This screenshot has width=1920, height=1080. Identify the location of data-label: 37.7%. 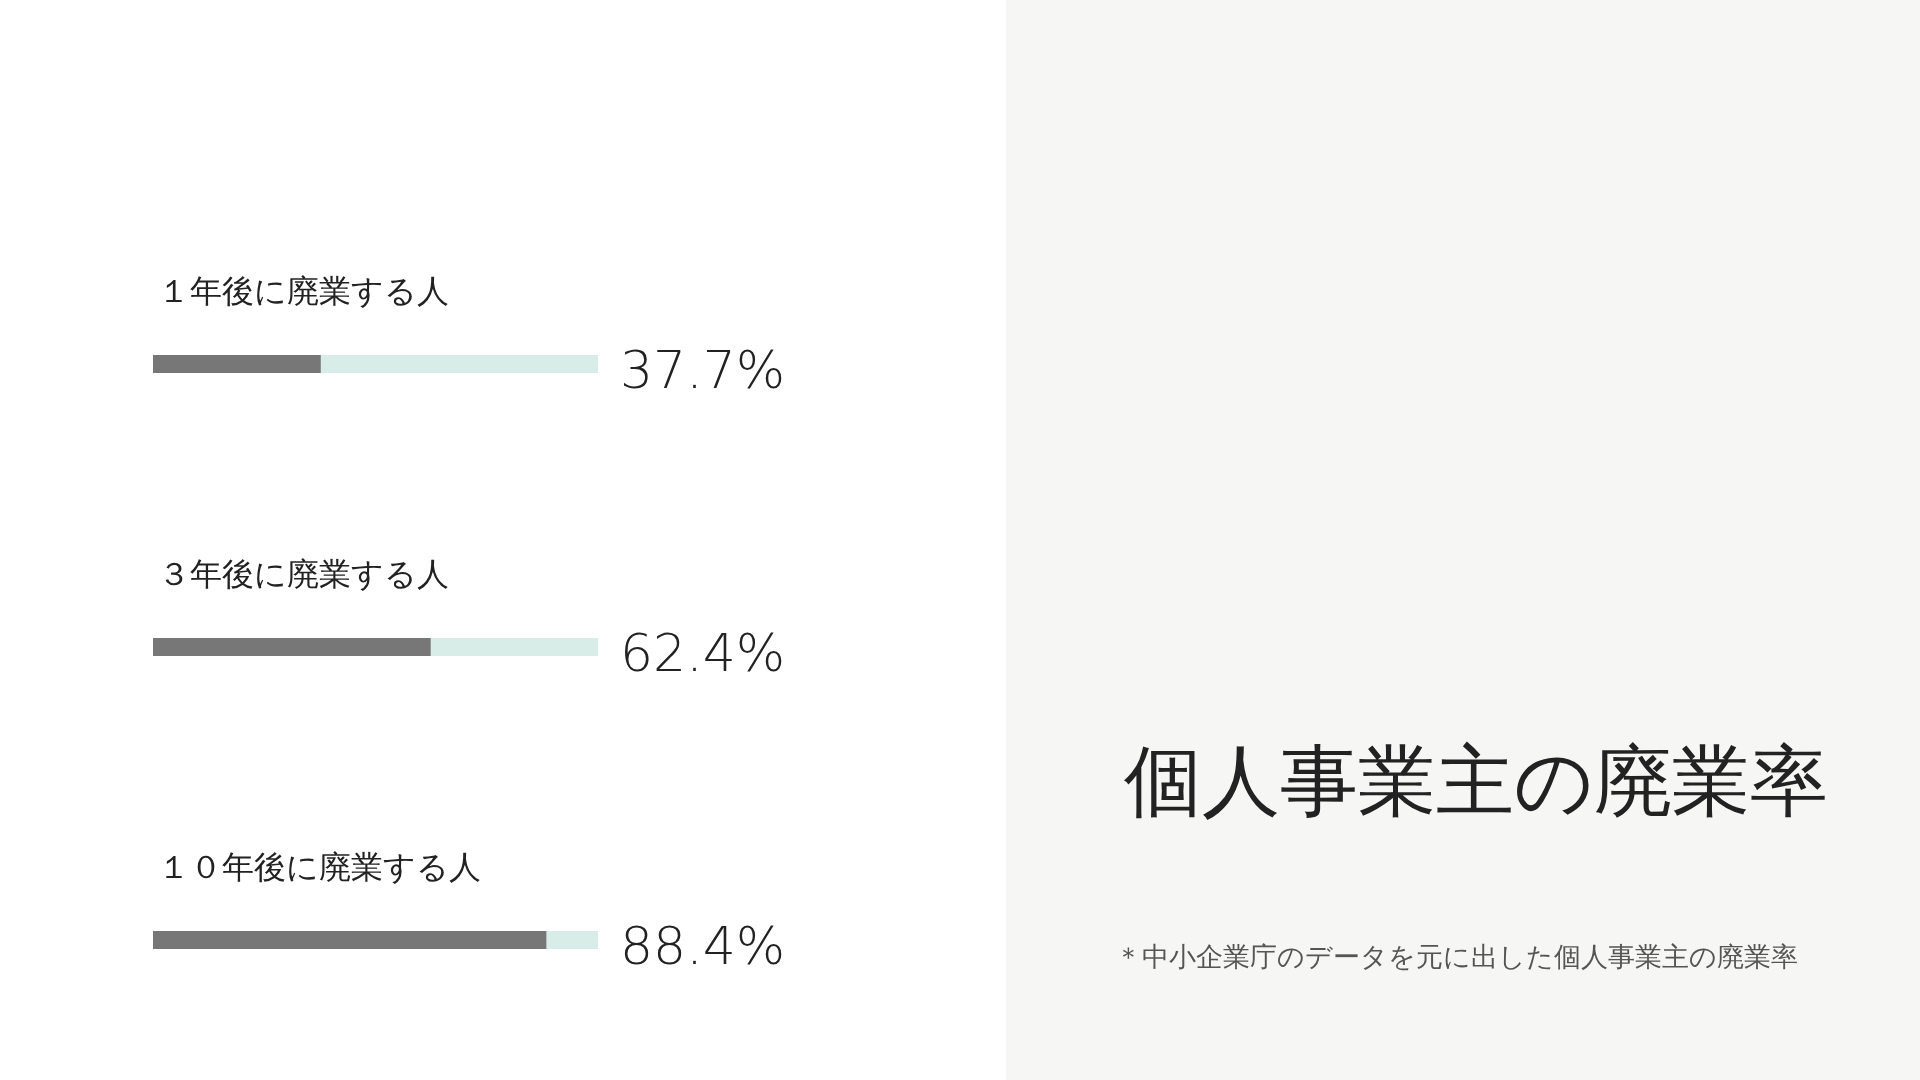
(703, 370).